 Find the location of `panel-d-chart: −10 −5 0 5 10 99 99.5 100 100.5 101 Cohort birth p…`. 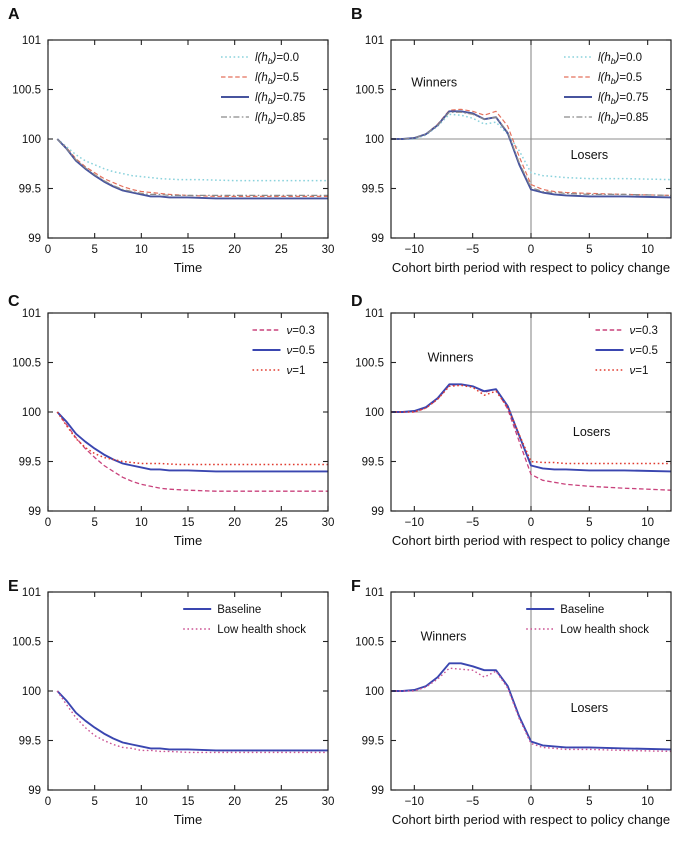

panel-d-chart: −10 −5 0 5 10 99 99.5 100 100.5 101 Cohort birth p… is located at coordinates (513, 428).